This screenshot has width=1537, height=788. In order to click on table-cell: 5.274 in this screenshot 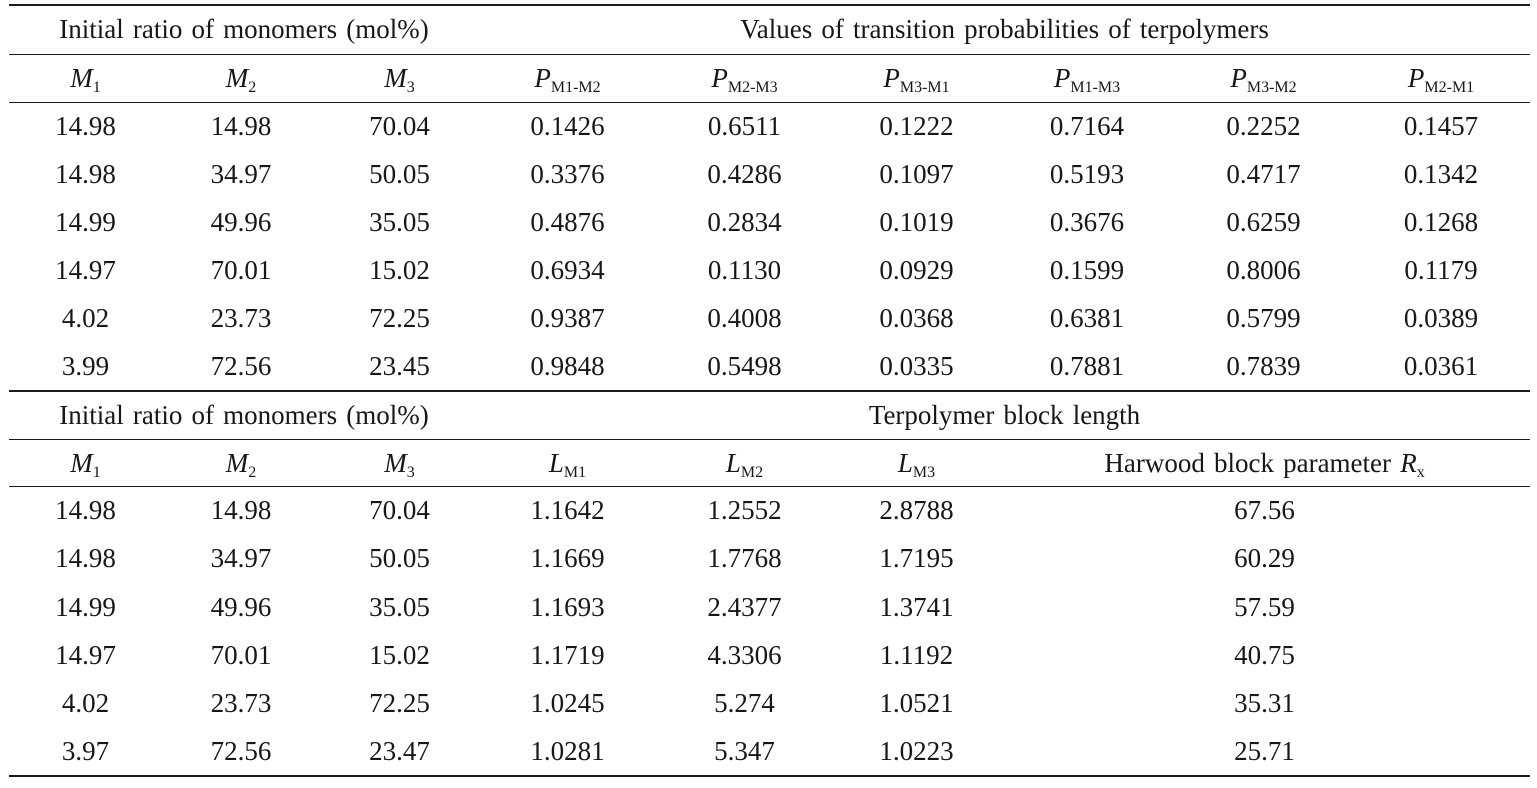, I will do `click(744, 702)`.